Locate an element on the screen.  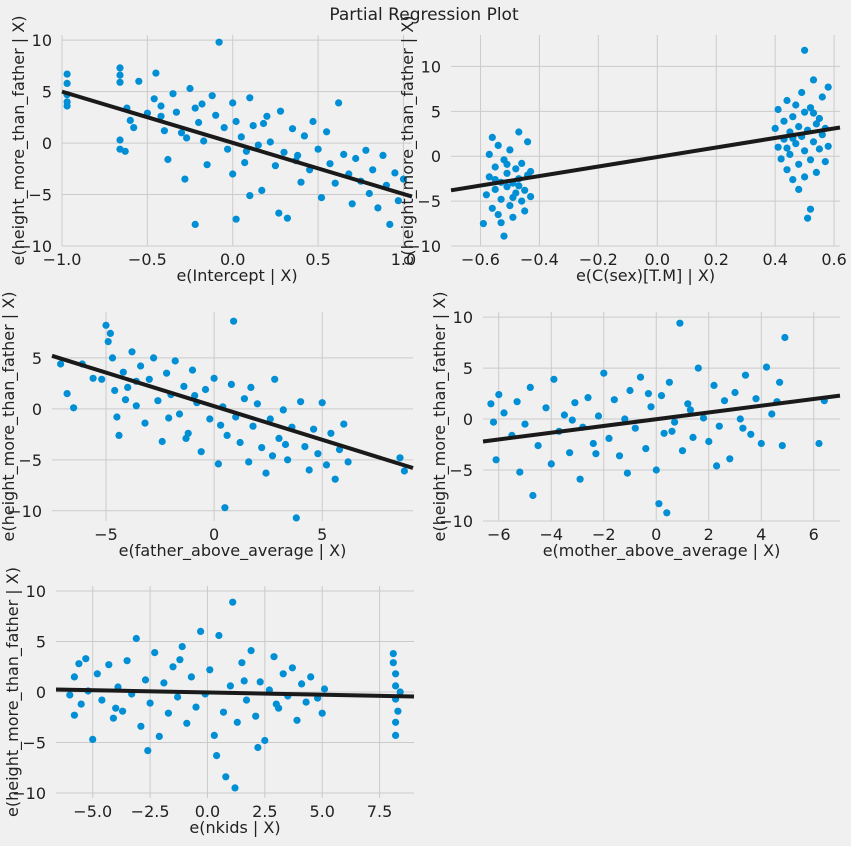
x-axis-label: e(C(sex)[T.M] | X) is located at coordinates (645, 275).